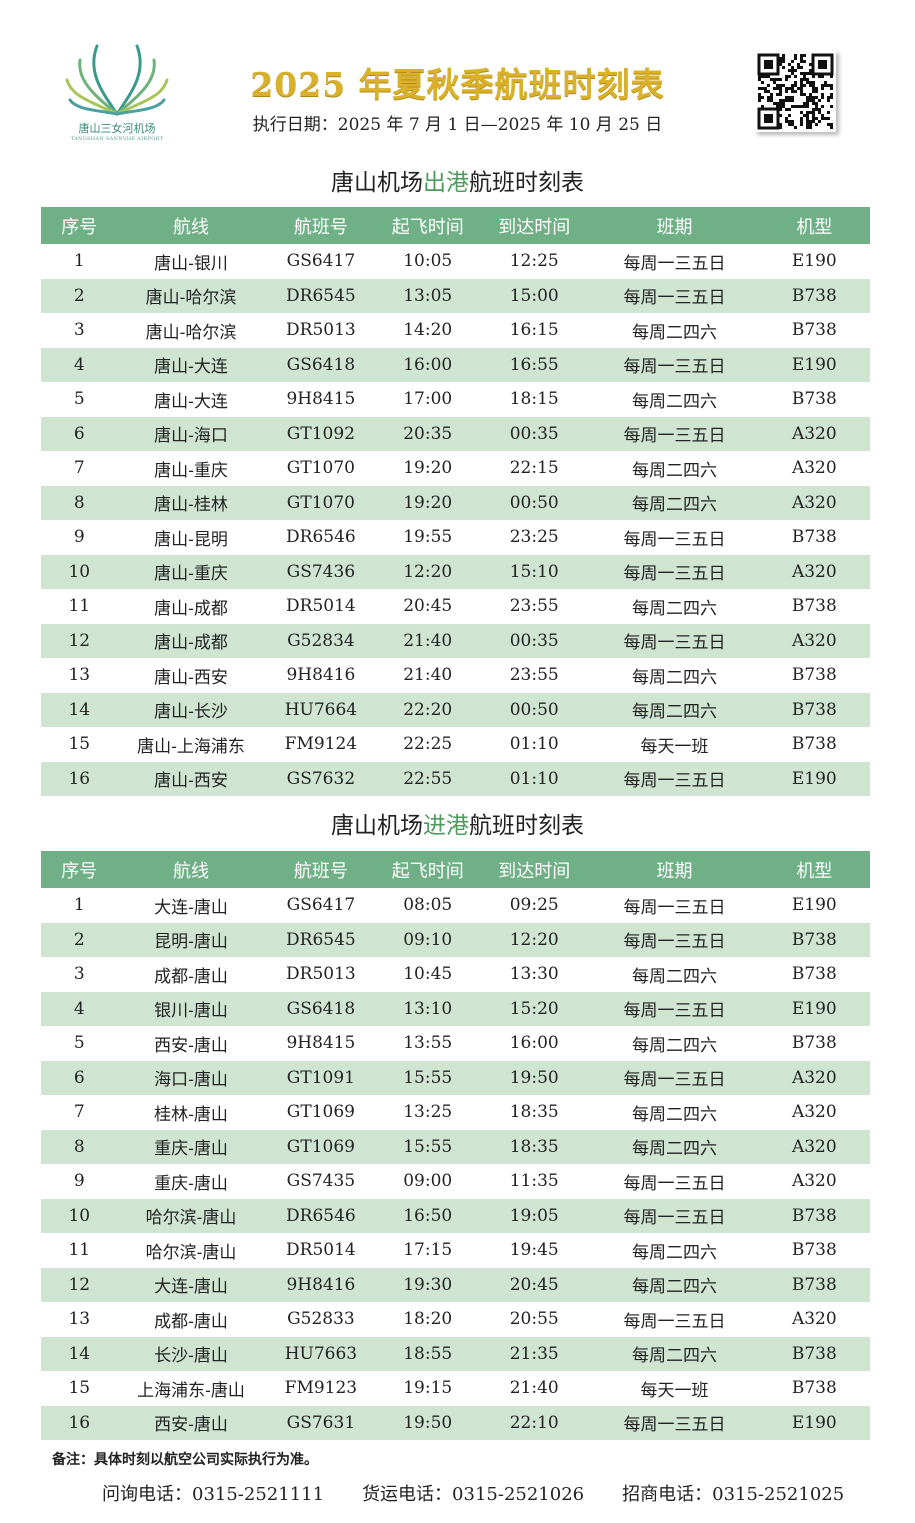 The image size is (915, 1523). Describe the element at coordinates (446, 183) in the screenshot. I see `title-highlight: 出港` at that location.